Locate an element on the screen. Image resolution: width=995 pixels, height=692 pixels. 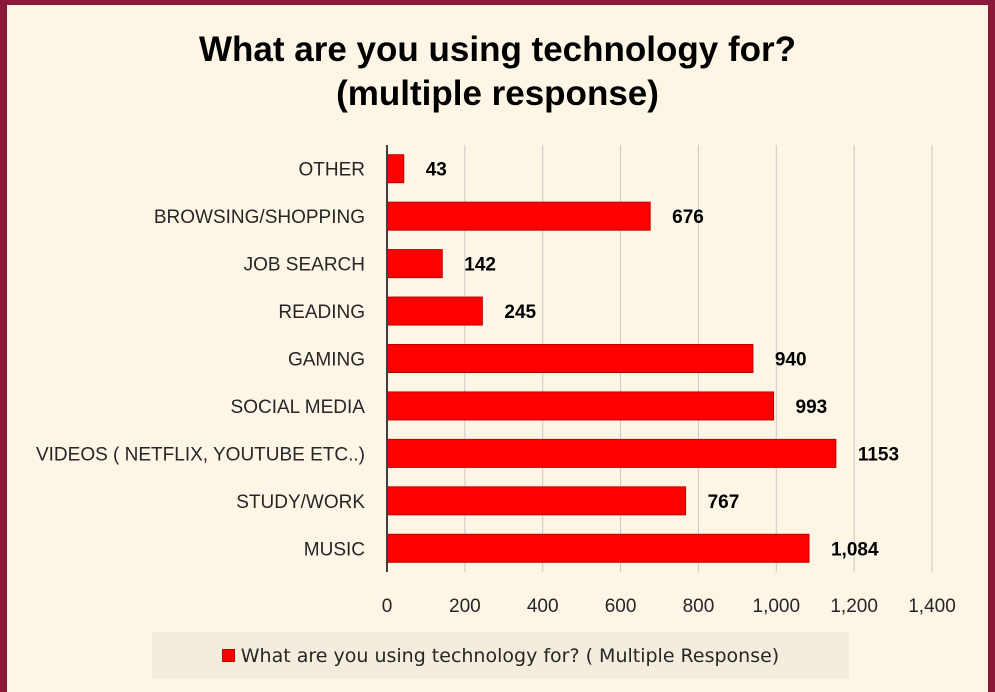
category-label: READING is located at coordinates (321, 312).